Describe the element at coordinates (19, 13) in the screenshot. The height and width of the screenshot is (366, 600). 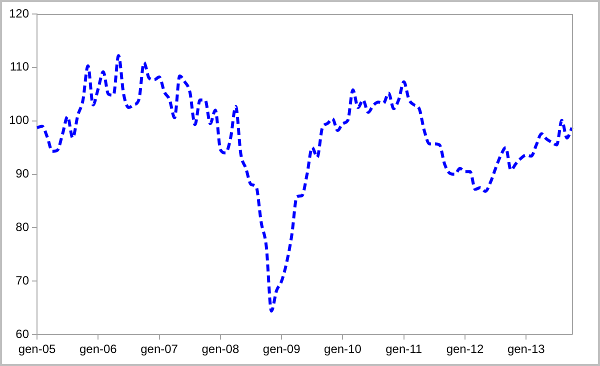
I see `y-tick-label: 120` at that location.